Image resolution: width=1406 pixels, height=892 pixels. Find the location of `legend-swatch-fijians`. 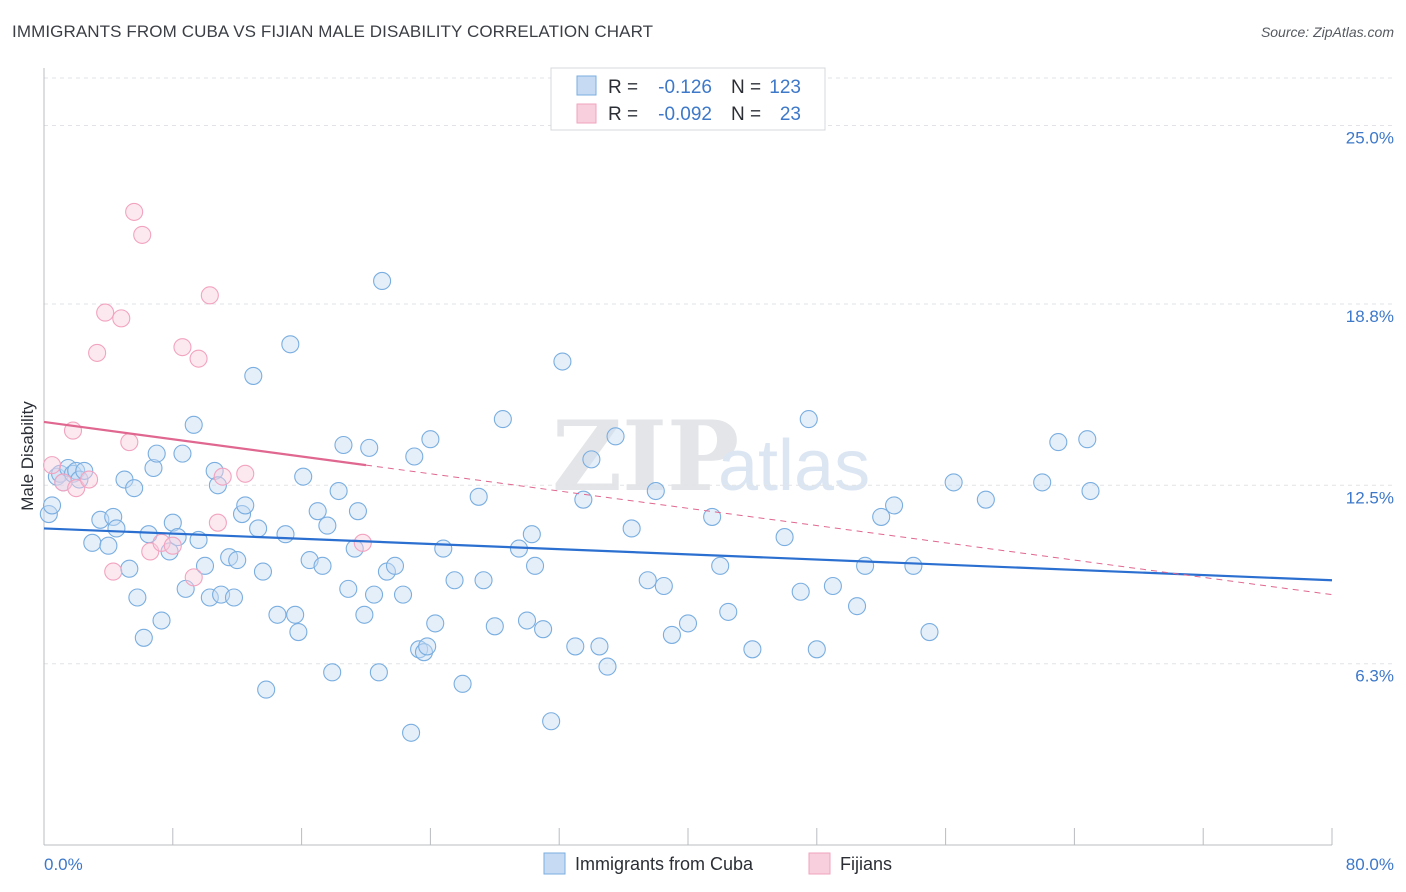

legend-swatch-fijians is located at coordinates (586, 113).